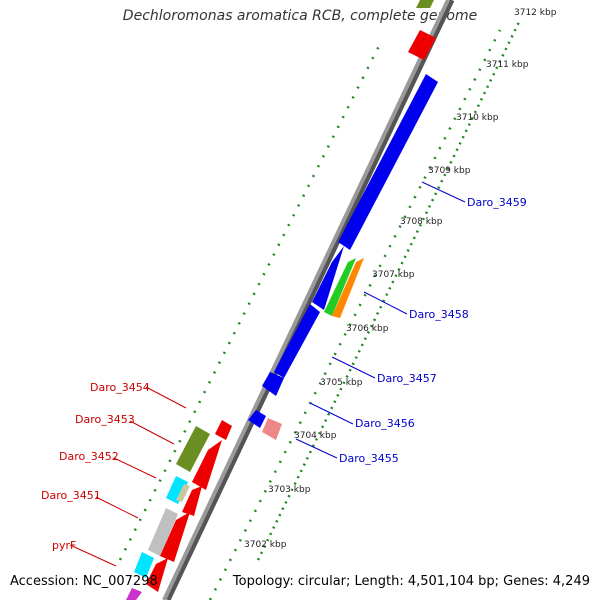 This screenshot has height=600, width=600. I want to click on gene-label-daro-3454: Daro_3454, so click(120, 387).